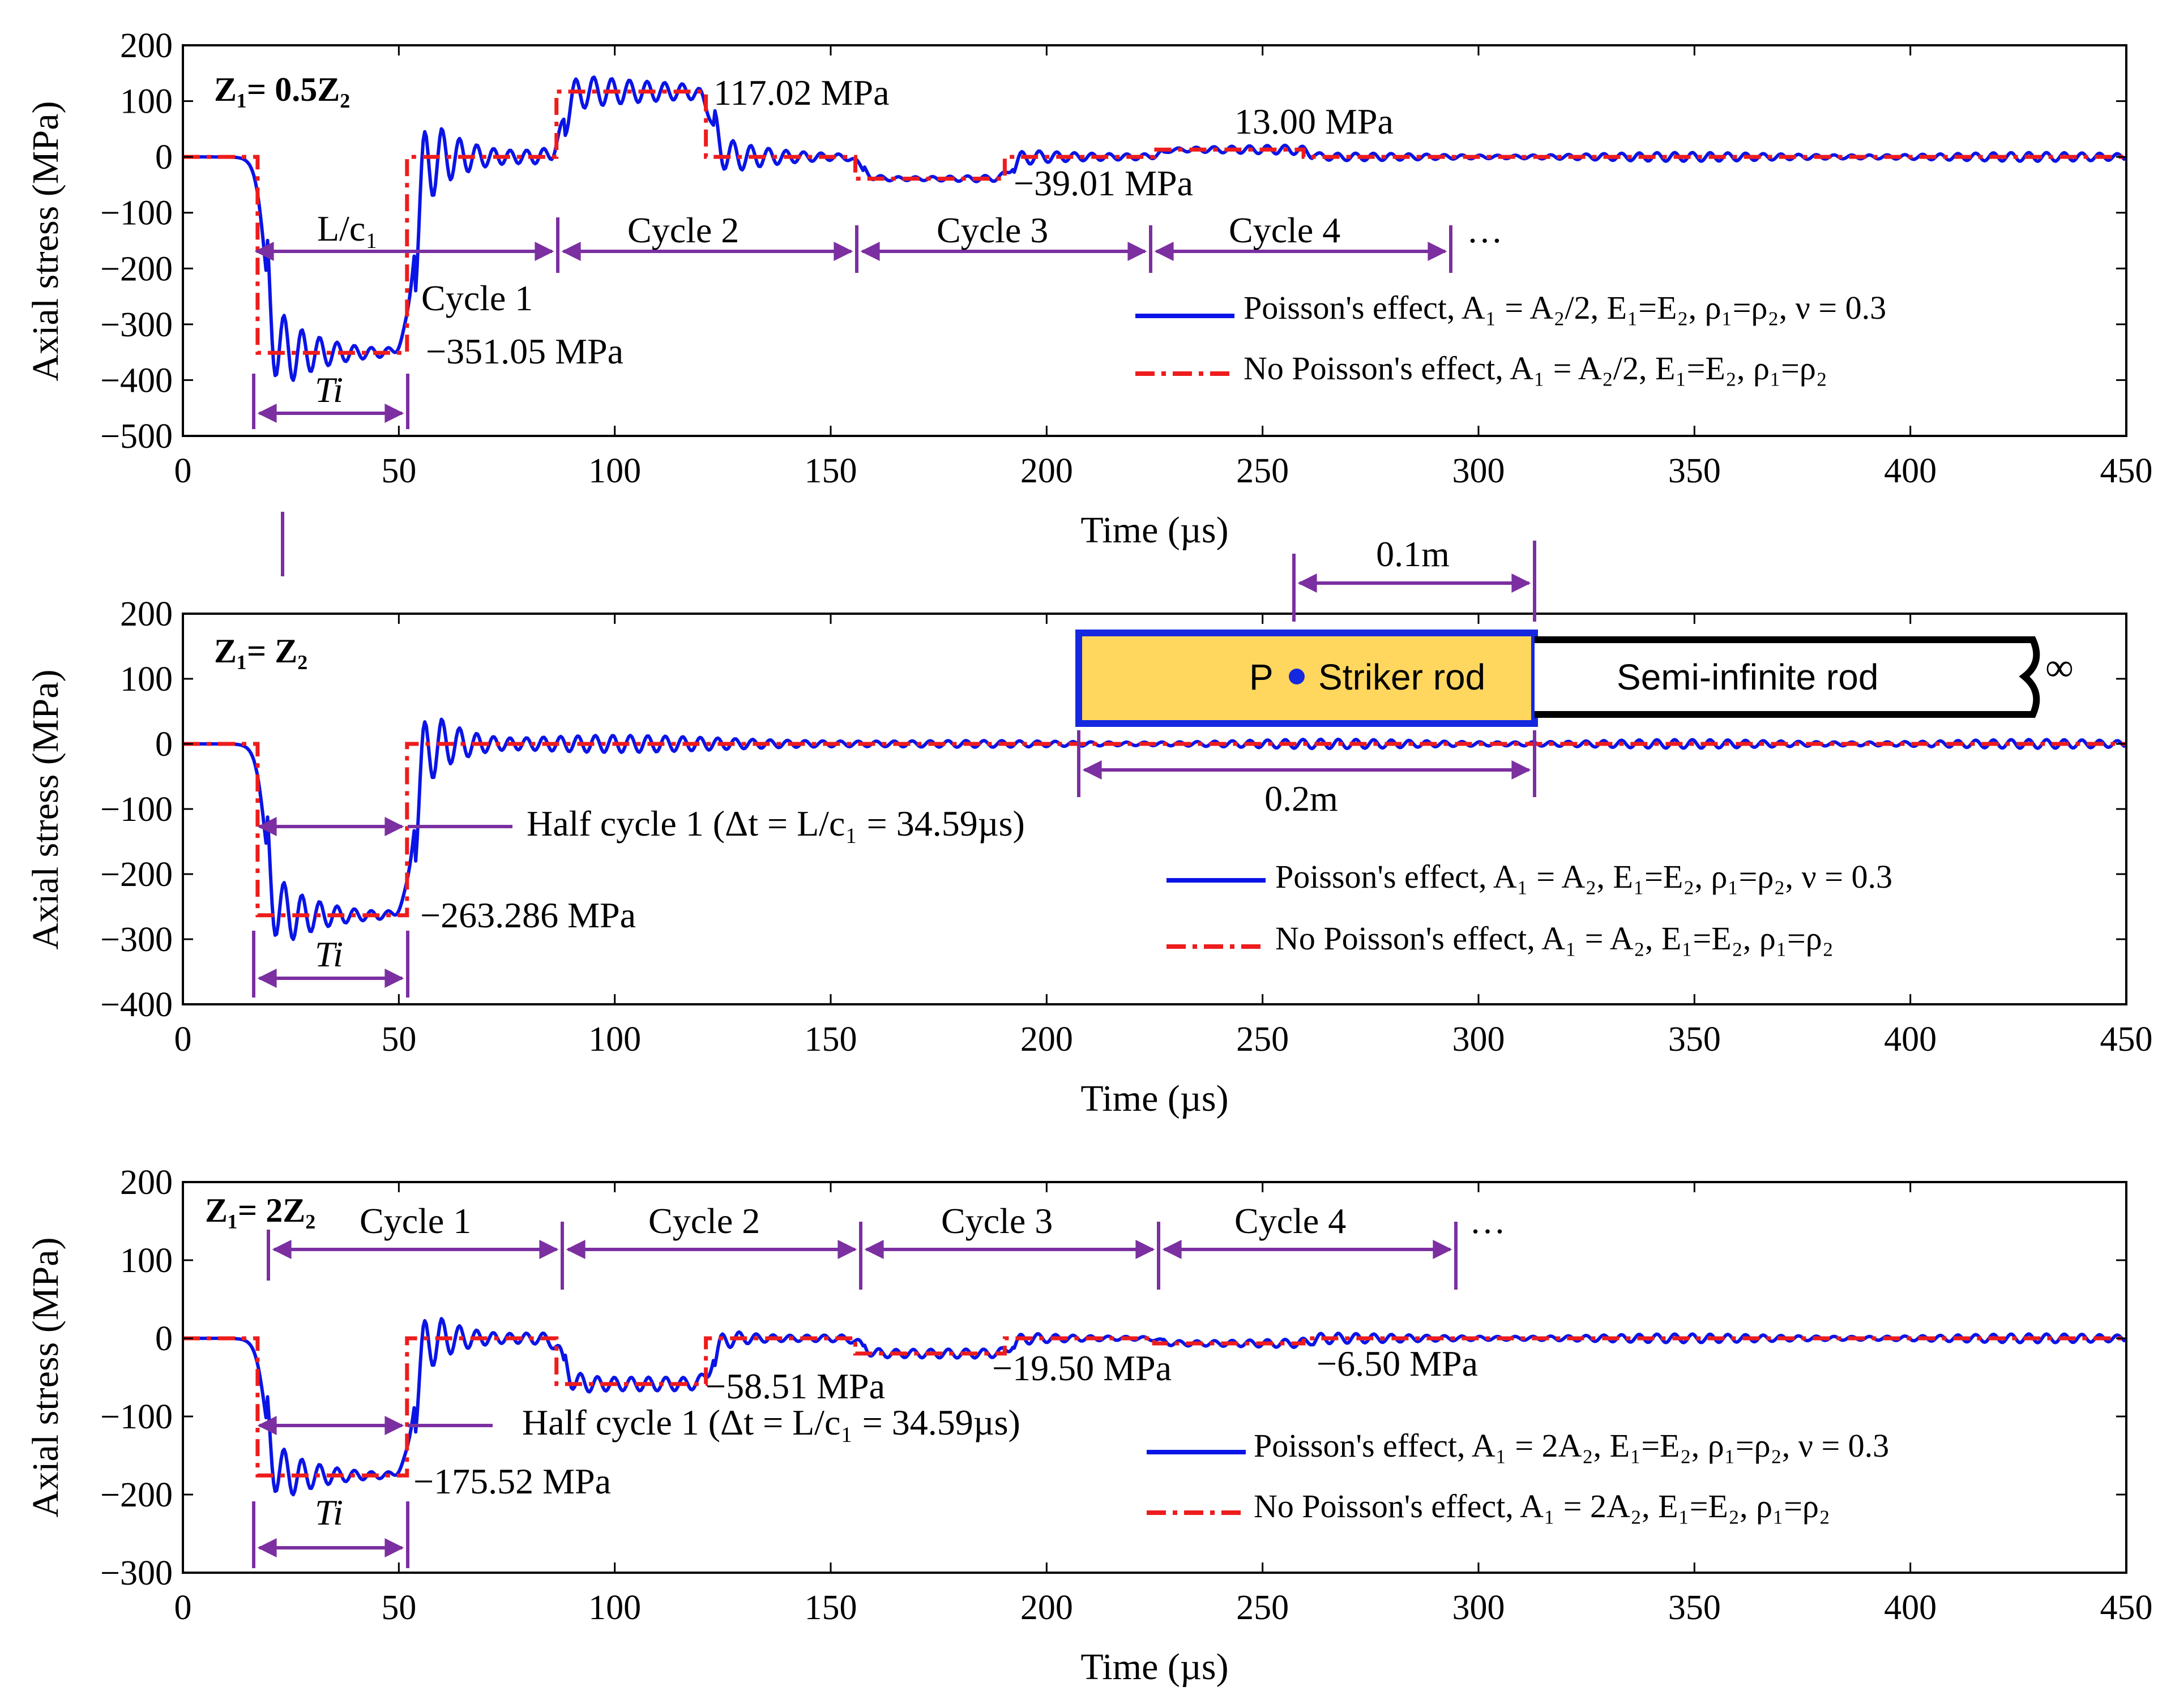 The width and height of the screenshot is (2175, 1708). What do you see at coordinates (329, 1513) in the screenshot?
I see `ti-label-bottom: Ti` at bounding box center [329, 1513].